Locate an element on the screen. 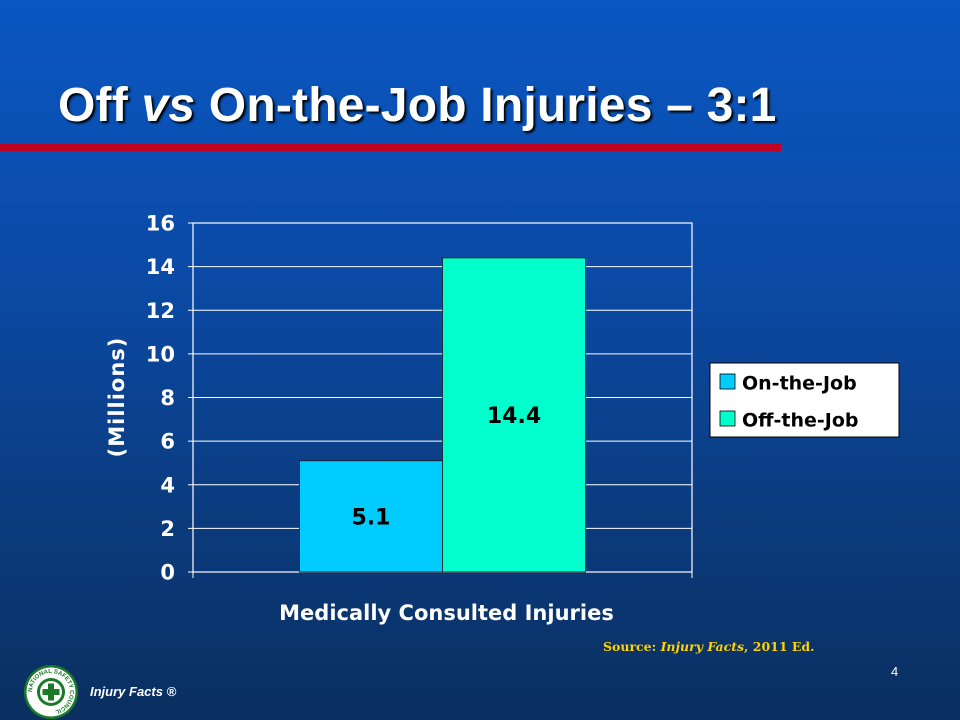  legend-label: On-the-Job is located at coordinates (799, 384).